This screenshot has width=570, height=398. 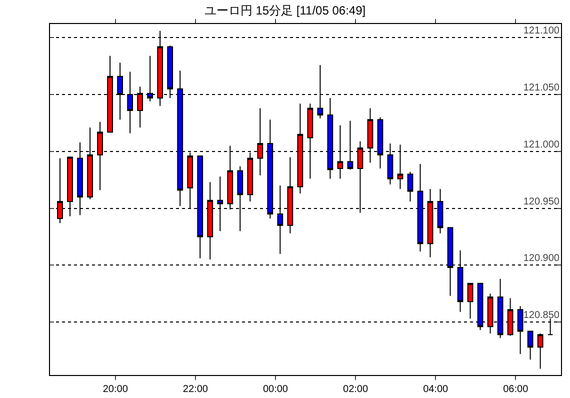 I want to click on x-tick-label: 04:00, so click(x=436, y=389).